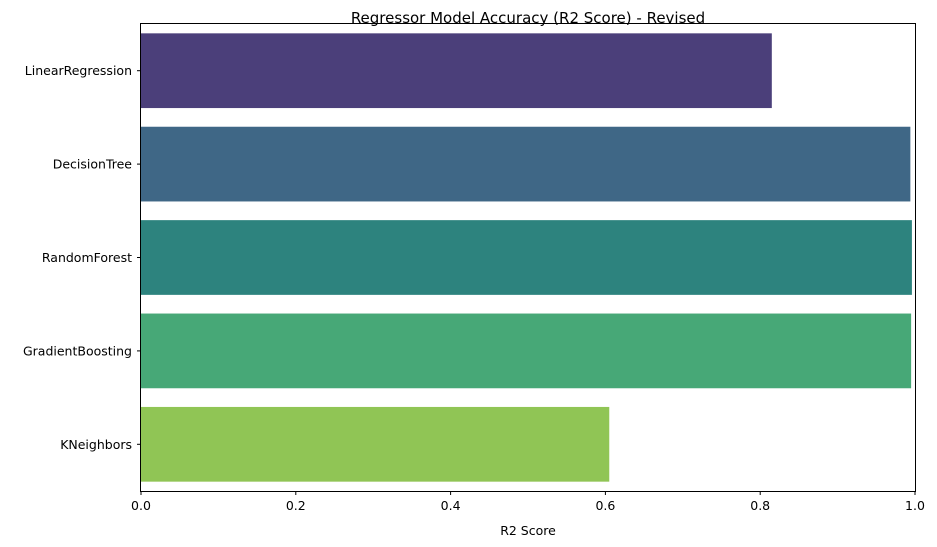  Describe the element at coordinates (375, 444) in the screenshot. I see `bar-kneighbors` at that location.